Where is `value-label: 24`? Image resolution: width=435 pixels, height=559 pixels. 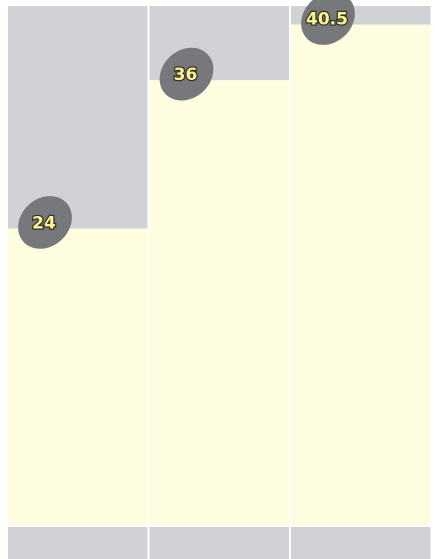
value-label: 24 is located at coordinates (44, 223).